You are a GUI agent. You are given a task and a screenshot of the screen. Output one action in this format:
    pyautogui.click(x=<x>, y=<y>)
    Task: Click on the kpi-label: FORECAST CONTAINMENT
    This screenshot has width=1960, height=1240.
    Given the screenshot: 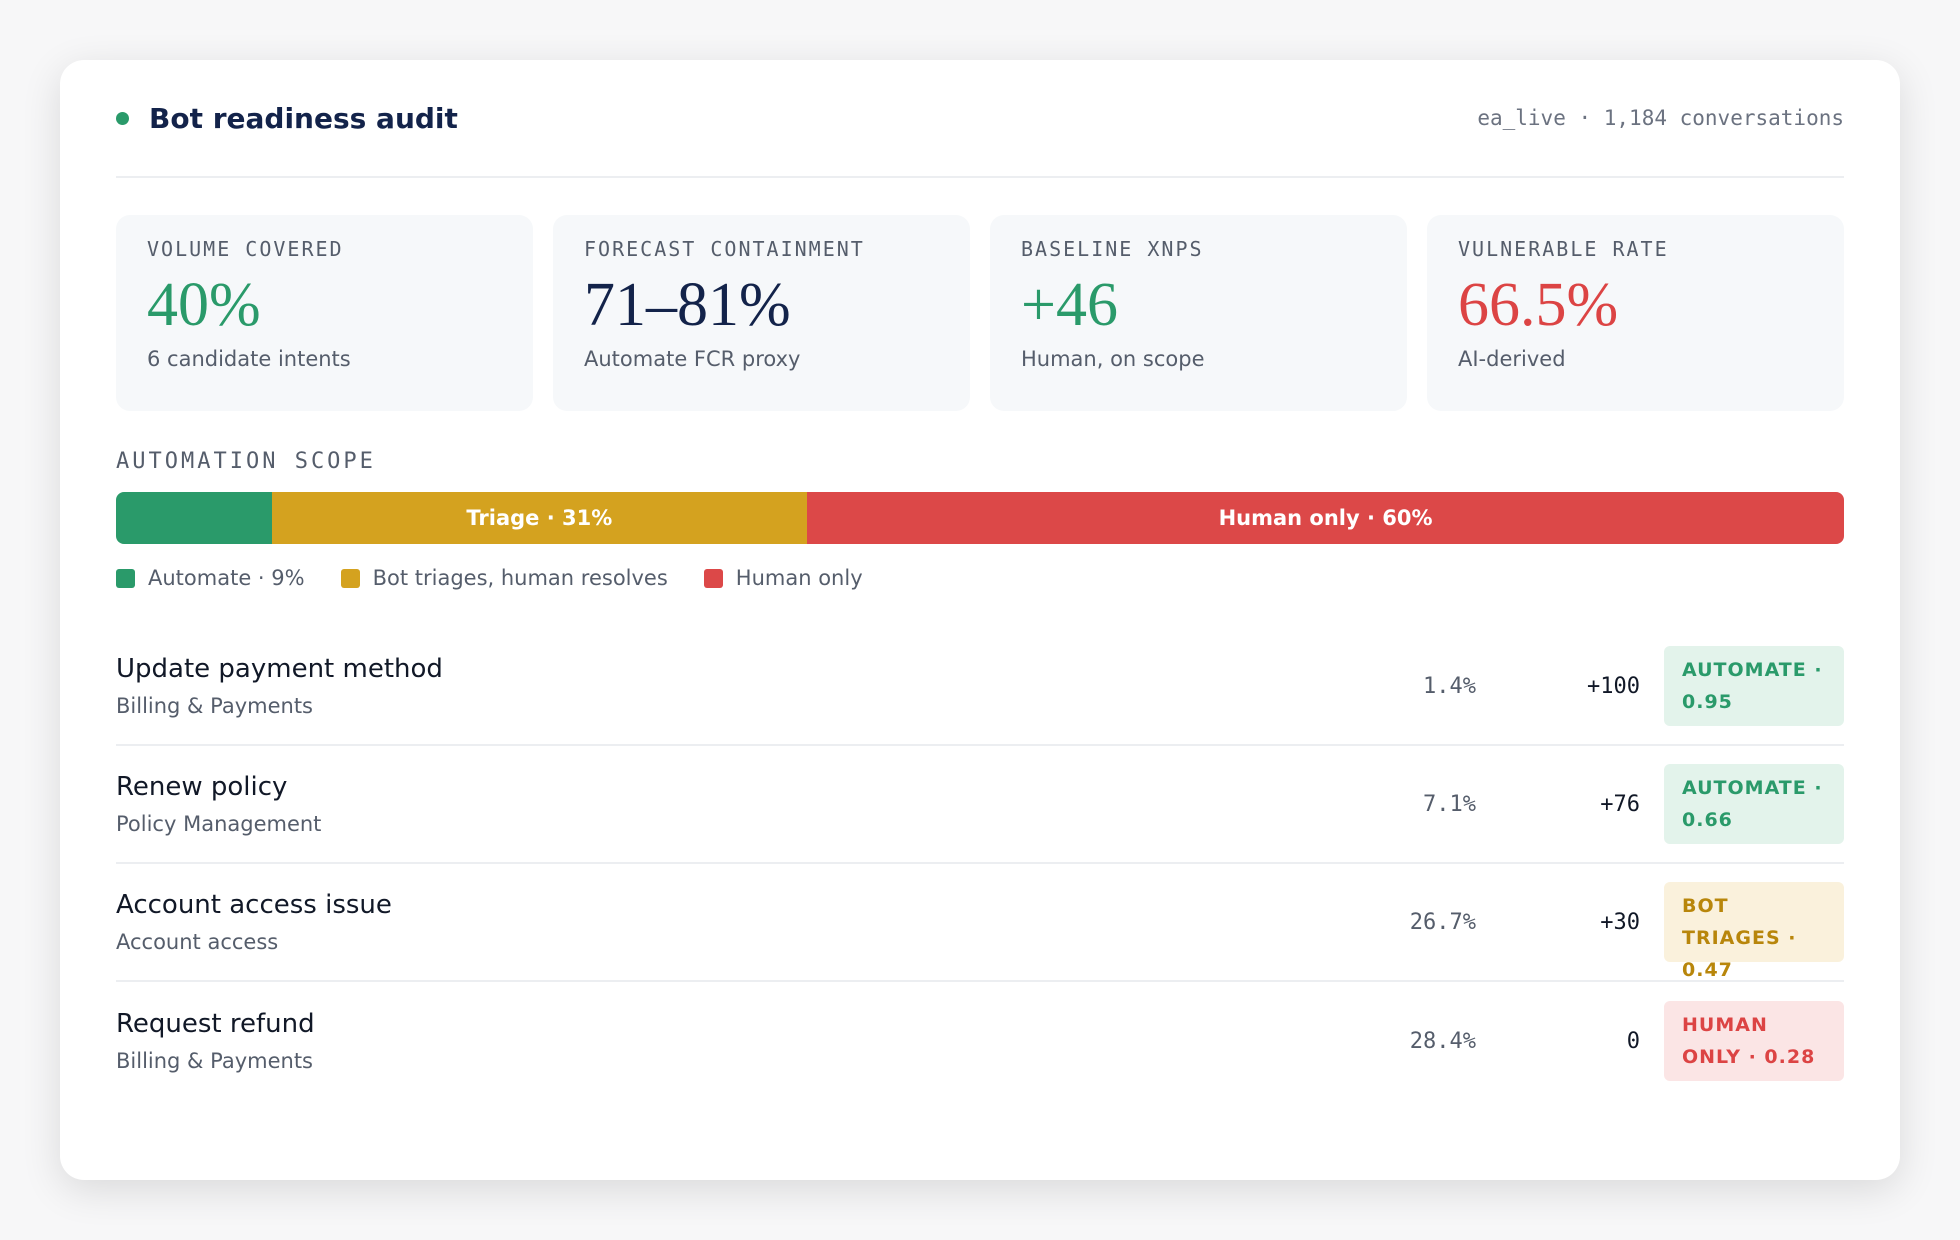 What is the action you would take?
    pyautogui.click(x=724, y=249)
    